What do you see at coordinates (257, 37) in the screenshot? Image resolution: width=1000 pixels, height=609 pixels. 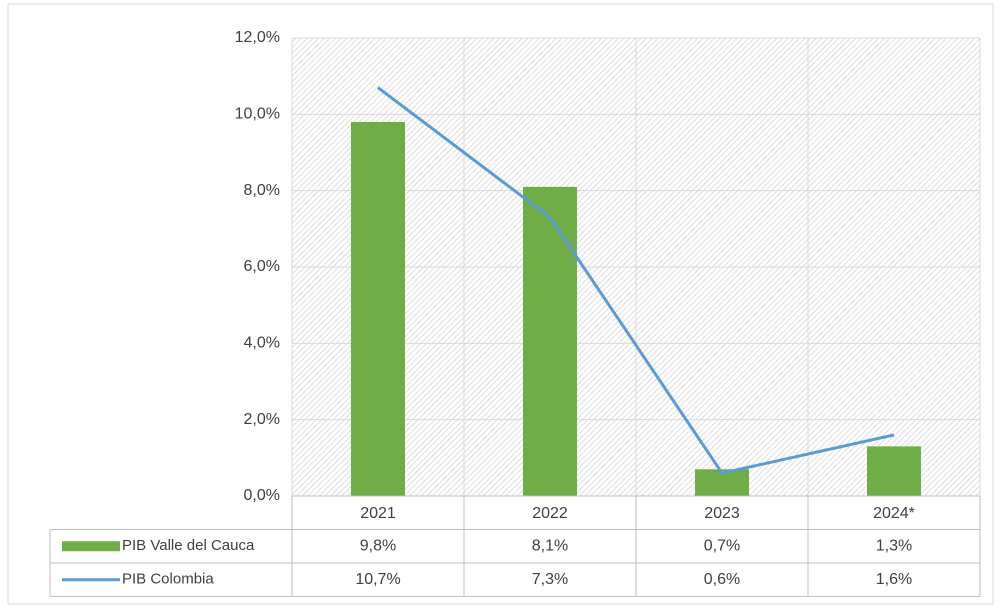 I see `y-tick-label: 12,0%` at bounding box center [257, 37].